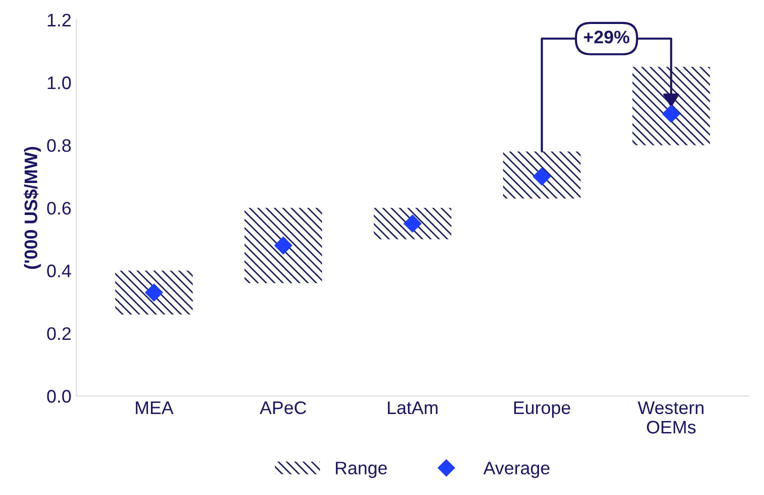  I want to click on y-axis-title: ('000 US$/MW), so click(32, 207).